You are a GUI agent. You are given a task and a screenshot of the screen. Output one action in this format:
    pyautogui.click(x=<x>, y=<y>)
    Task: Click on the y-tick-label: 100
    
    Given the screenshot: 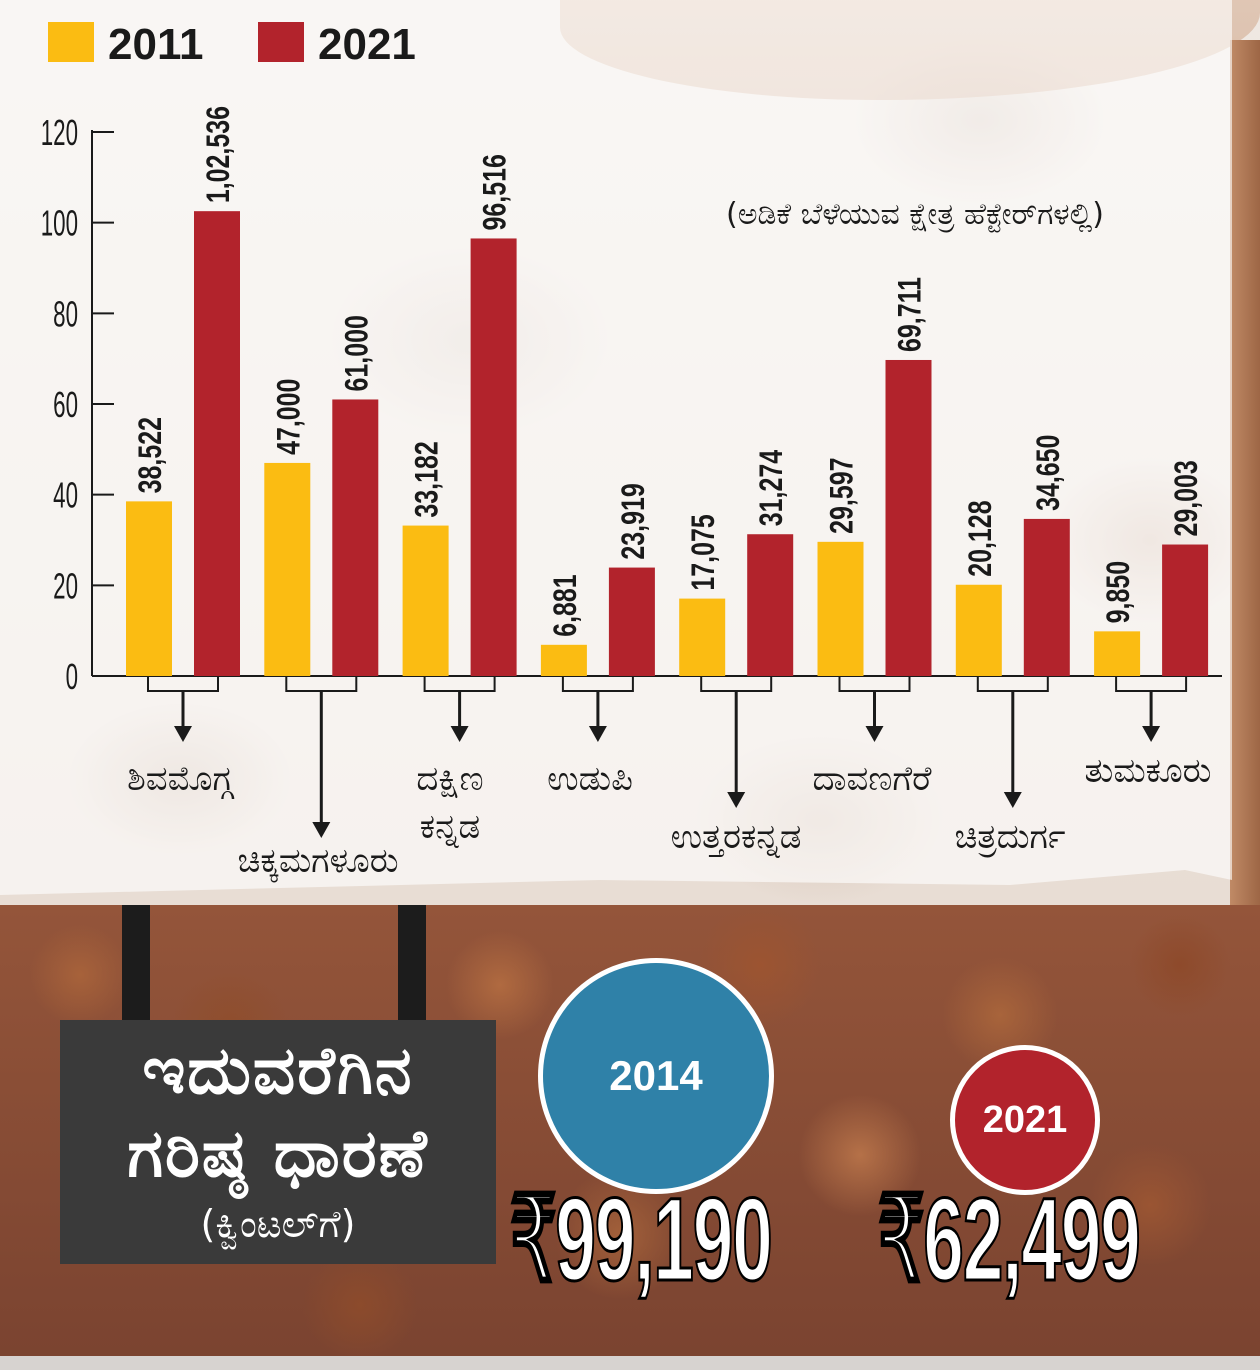 What is the action you would take?
    pyautogui.click(x=59, y=224)
    